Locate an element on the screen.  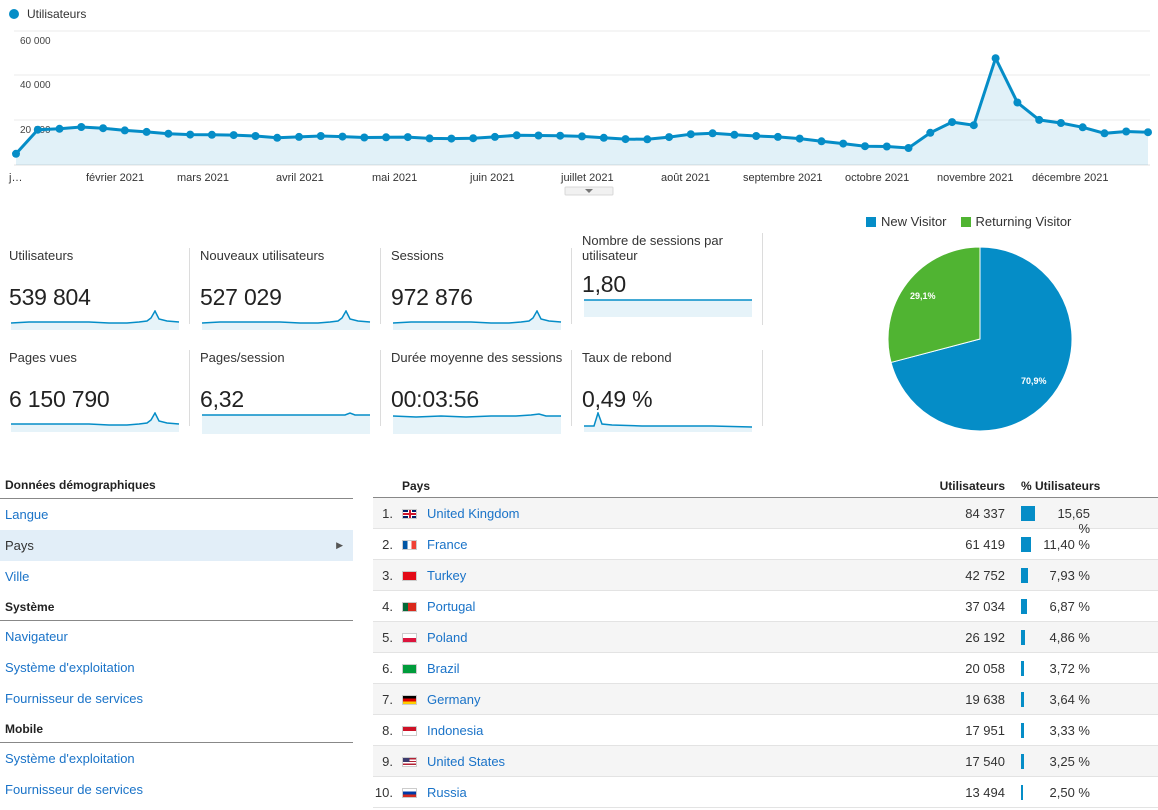
nav-item-city: Ville is located at coordinates (17, 576).